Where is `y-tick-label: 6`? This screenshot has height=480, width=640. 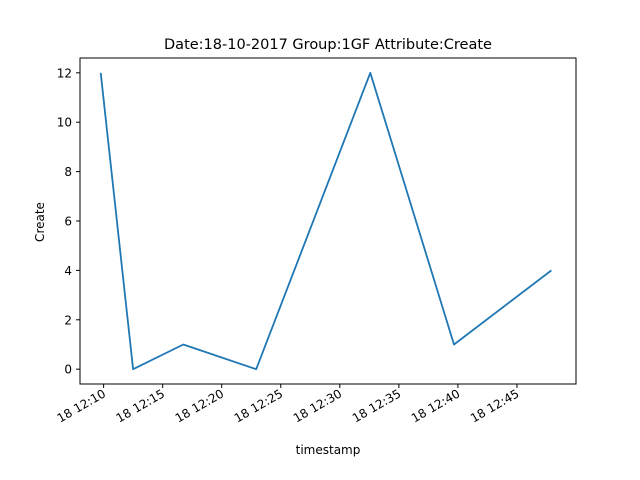
y-tick-label: 6 is located at coordinates (68, 222).